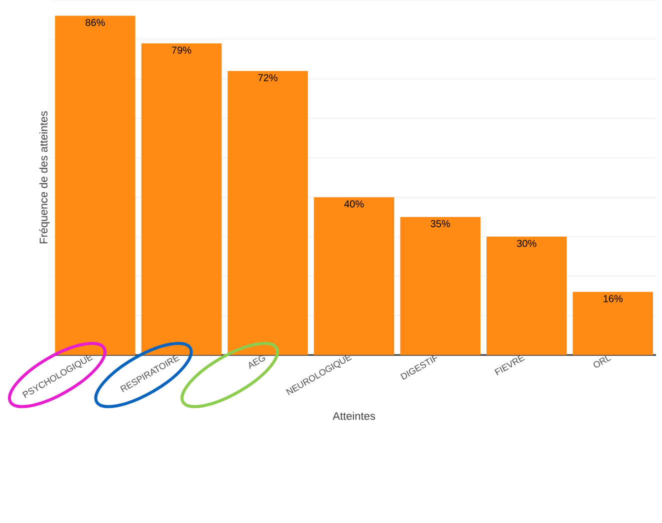 This screenshot has height=523, width=662. Describe the element at coordinates (182, 50) in the screenshot. I see `data-label: 79%` at that location.